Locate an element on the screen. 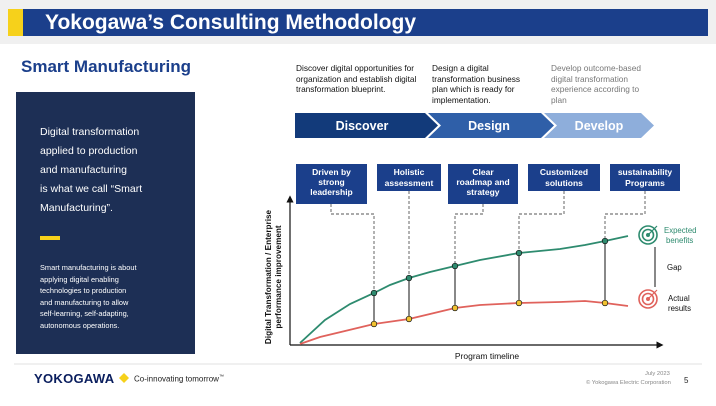 Image resolution: width=716 pixels, height=406 pixels. tagline-text: Co-innovating tomorrow is located at coordinates (176, 379).